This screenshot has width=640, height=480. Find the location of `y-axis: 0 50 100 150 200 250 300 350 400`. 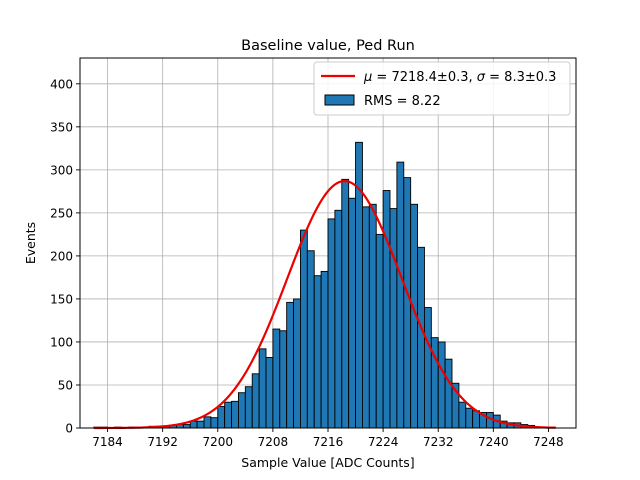

y-axis: 0 50 100 150 200 250 300 350 400 is located at coordinates (65, 256).